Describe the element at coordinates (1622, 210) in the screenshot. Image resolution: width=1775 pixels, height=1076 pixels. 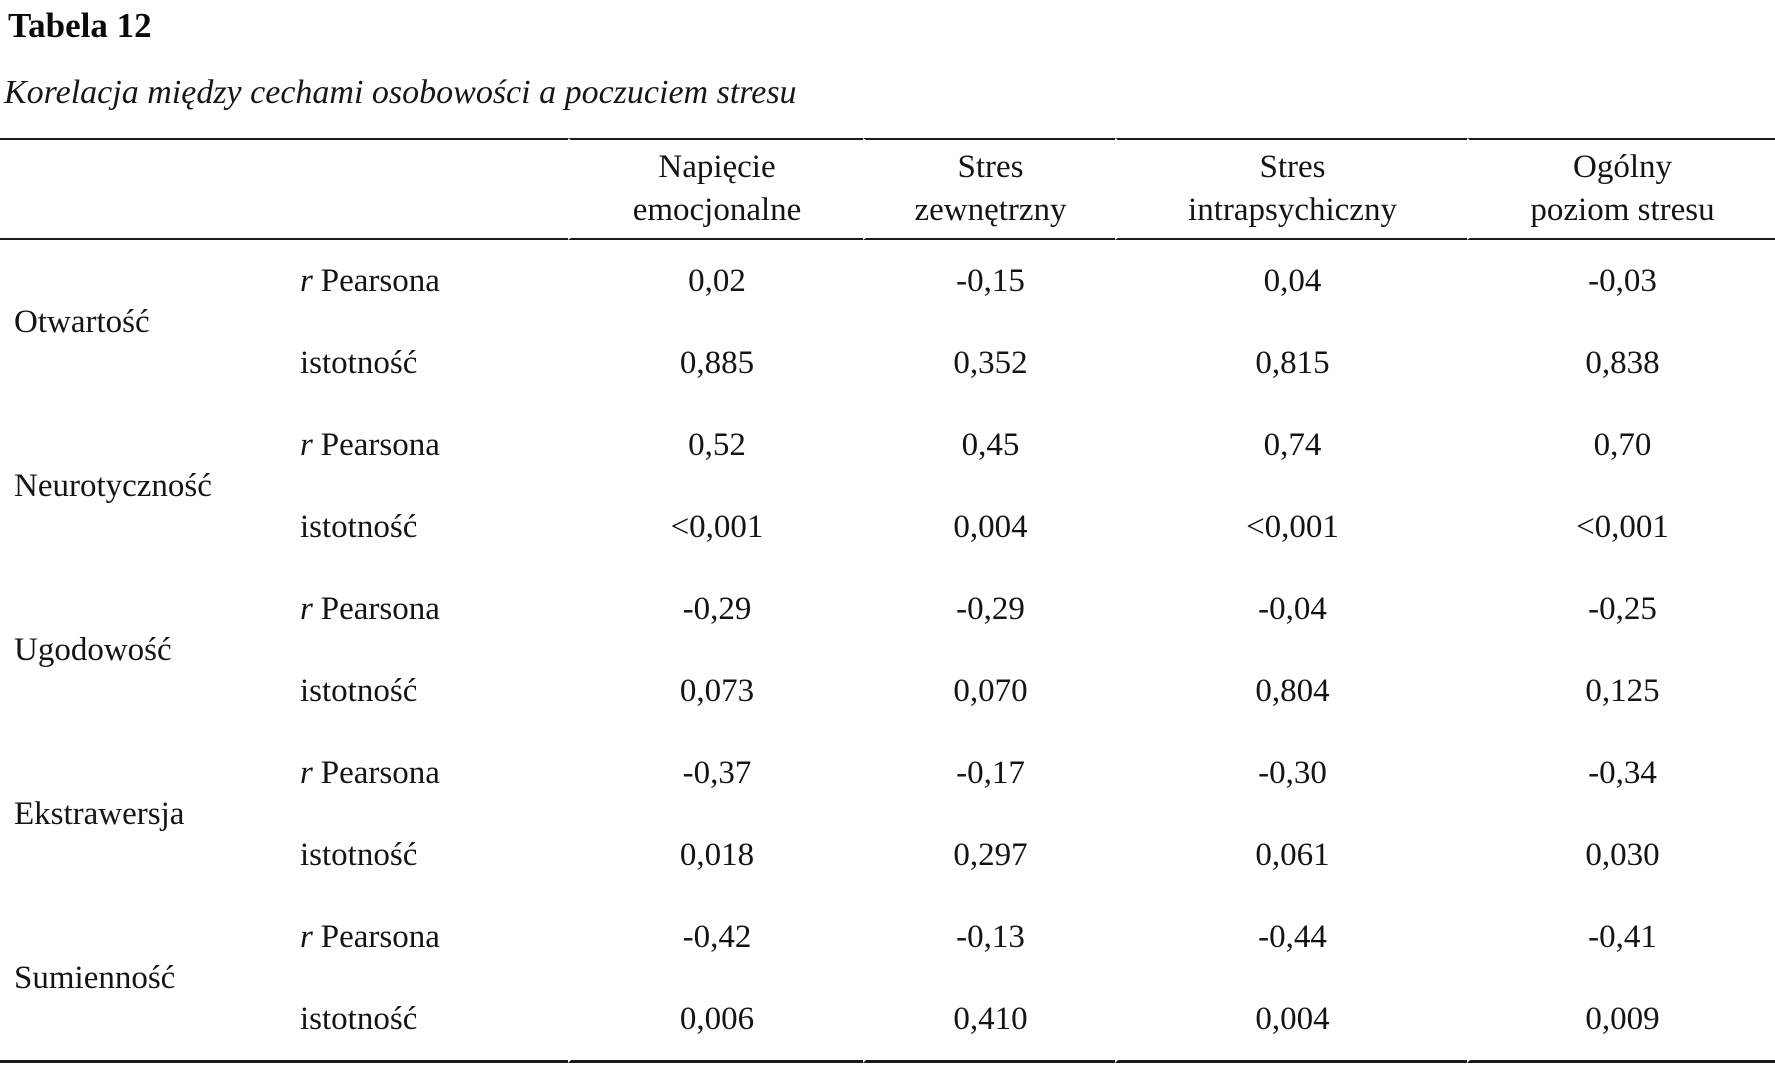
I see `column-header-line: poziom stresu` at that location.